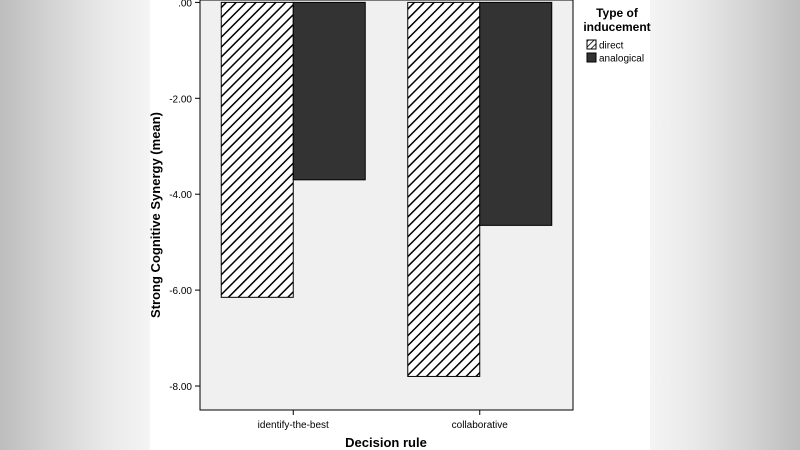 This screenshot has height=450, width=800. Describe the element at coordinates (516, 113) in the screenshot. I see `bar-analogical-collaborative` at that location.